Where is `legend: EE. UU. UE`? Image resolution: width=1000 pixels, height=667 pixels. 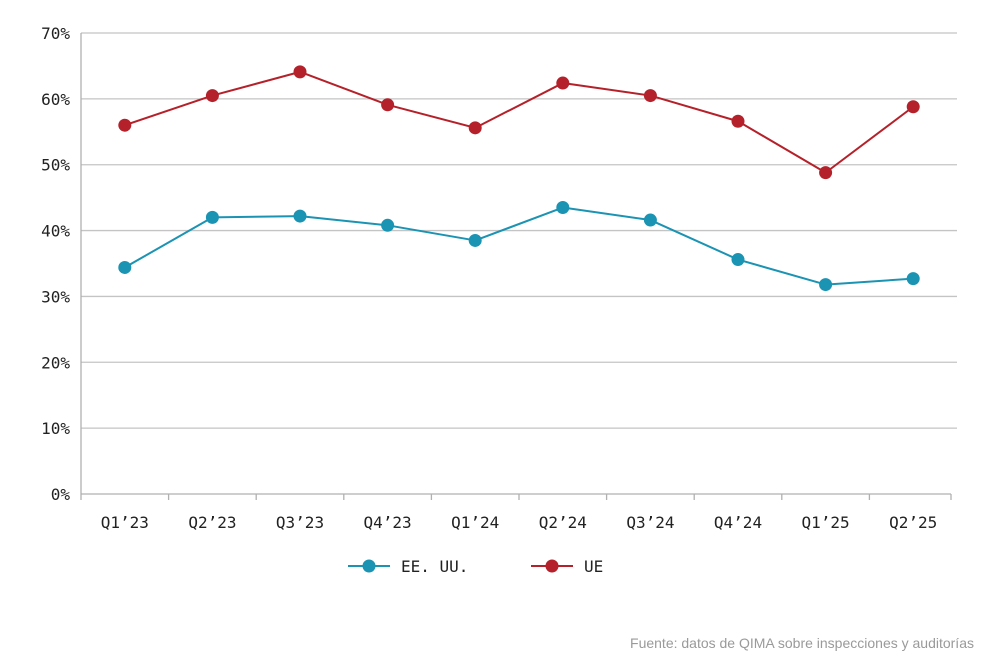
legend: EE. UU. UE is located at coordinates (475, 566).